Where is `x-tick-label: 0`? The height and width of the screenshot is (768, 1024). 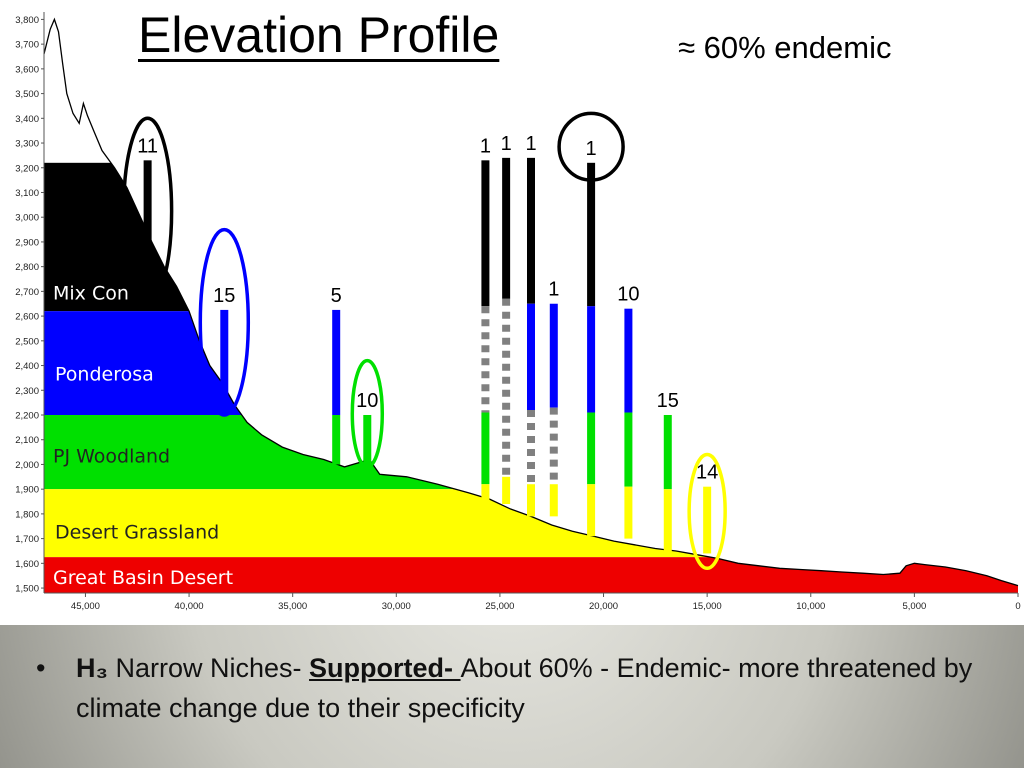 x-tick-label: 0 is located at coordinates (1017, 606).